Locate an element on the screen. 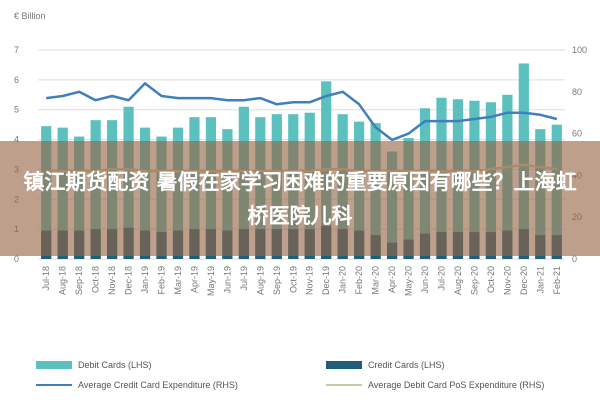 The width and height of the screenshot is (600, 400). x-tick-label-Aug-20: Aug-20 is located at coordinates (458, 280).